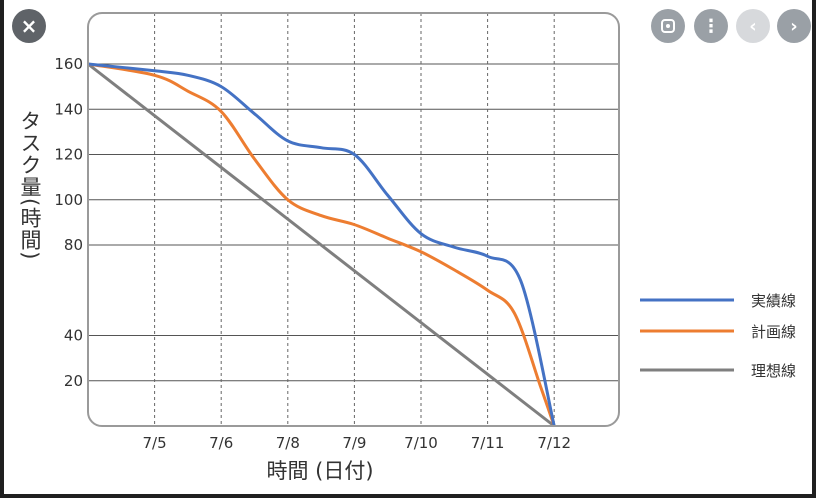 Image resolution: width=816 pixels, height=498 pixels. What do you see at coordinates (68, 222) in the screenshot?
I see `y-tick-labels: 20 40 80 100 120 140 160` at bounding box center [68, 222].